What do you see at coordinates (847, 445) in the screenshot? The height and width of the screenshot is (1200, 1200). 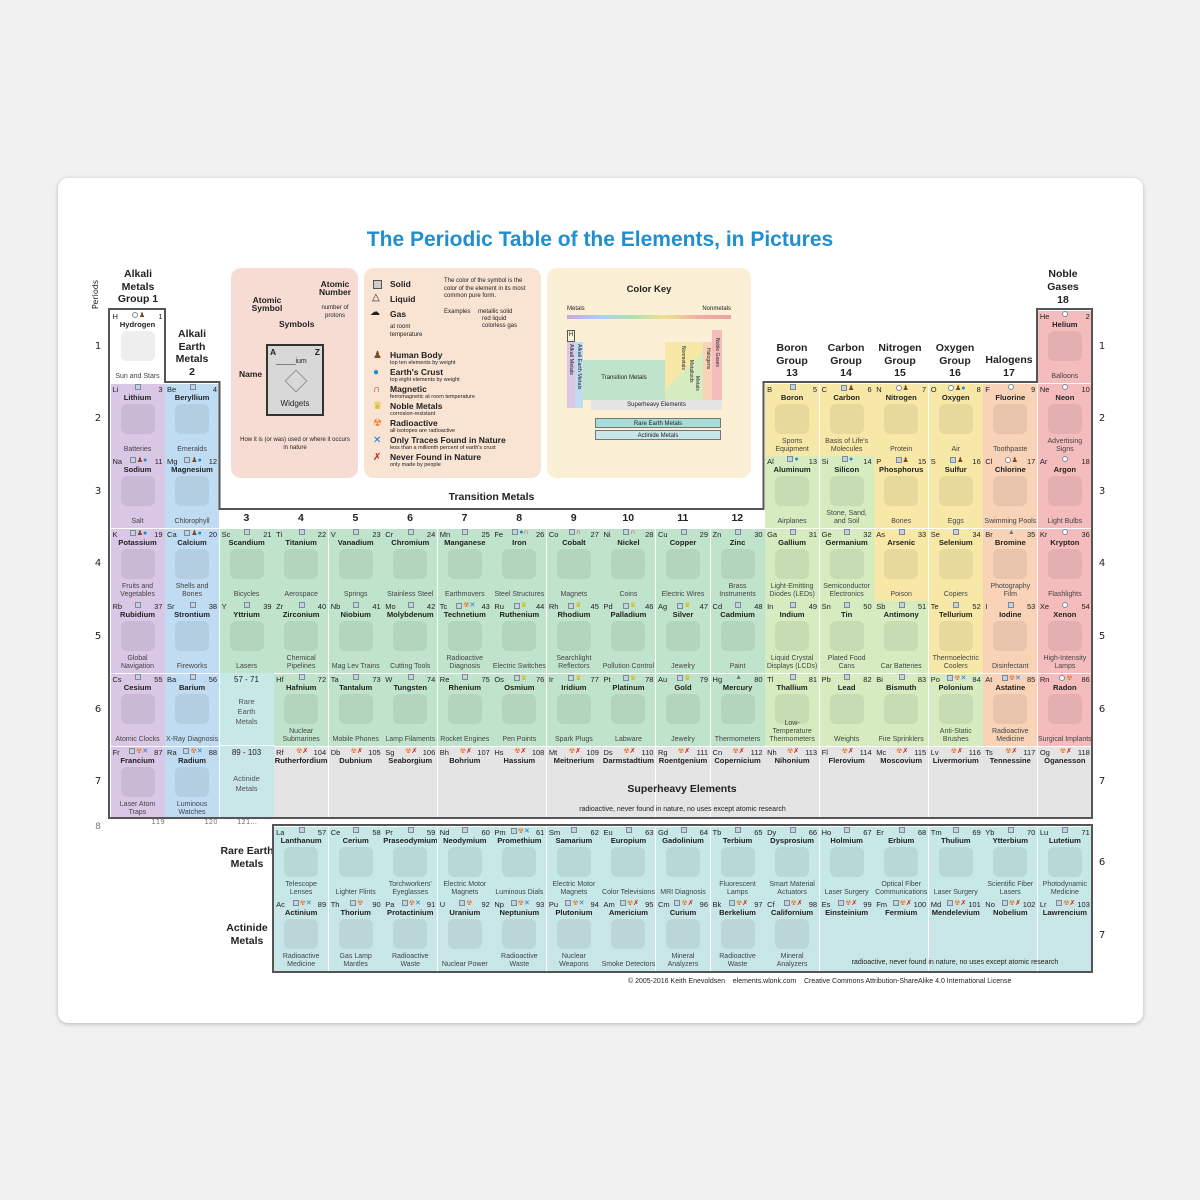 I see `element-use: Basis of Life's Molecules` at bounding box center [847, 445].